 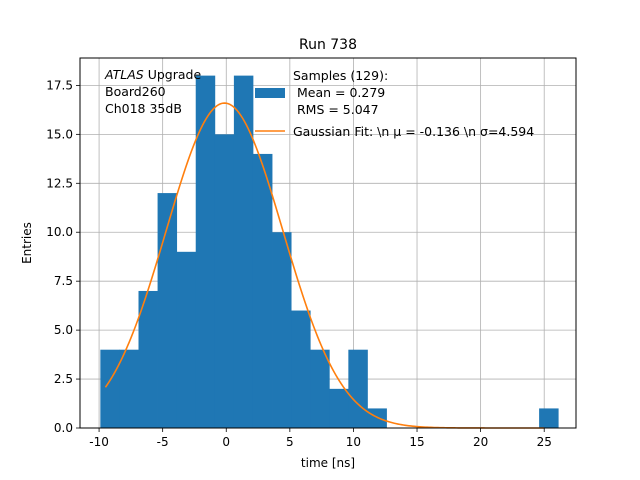 I want to click on y-tick-label: 2.5, so click(x=63, y=379).